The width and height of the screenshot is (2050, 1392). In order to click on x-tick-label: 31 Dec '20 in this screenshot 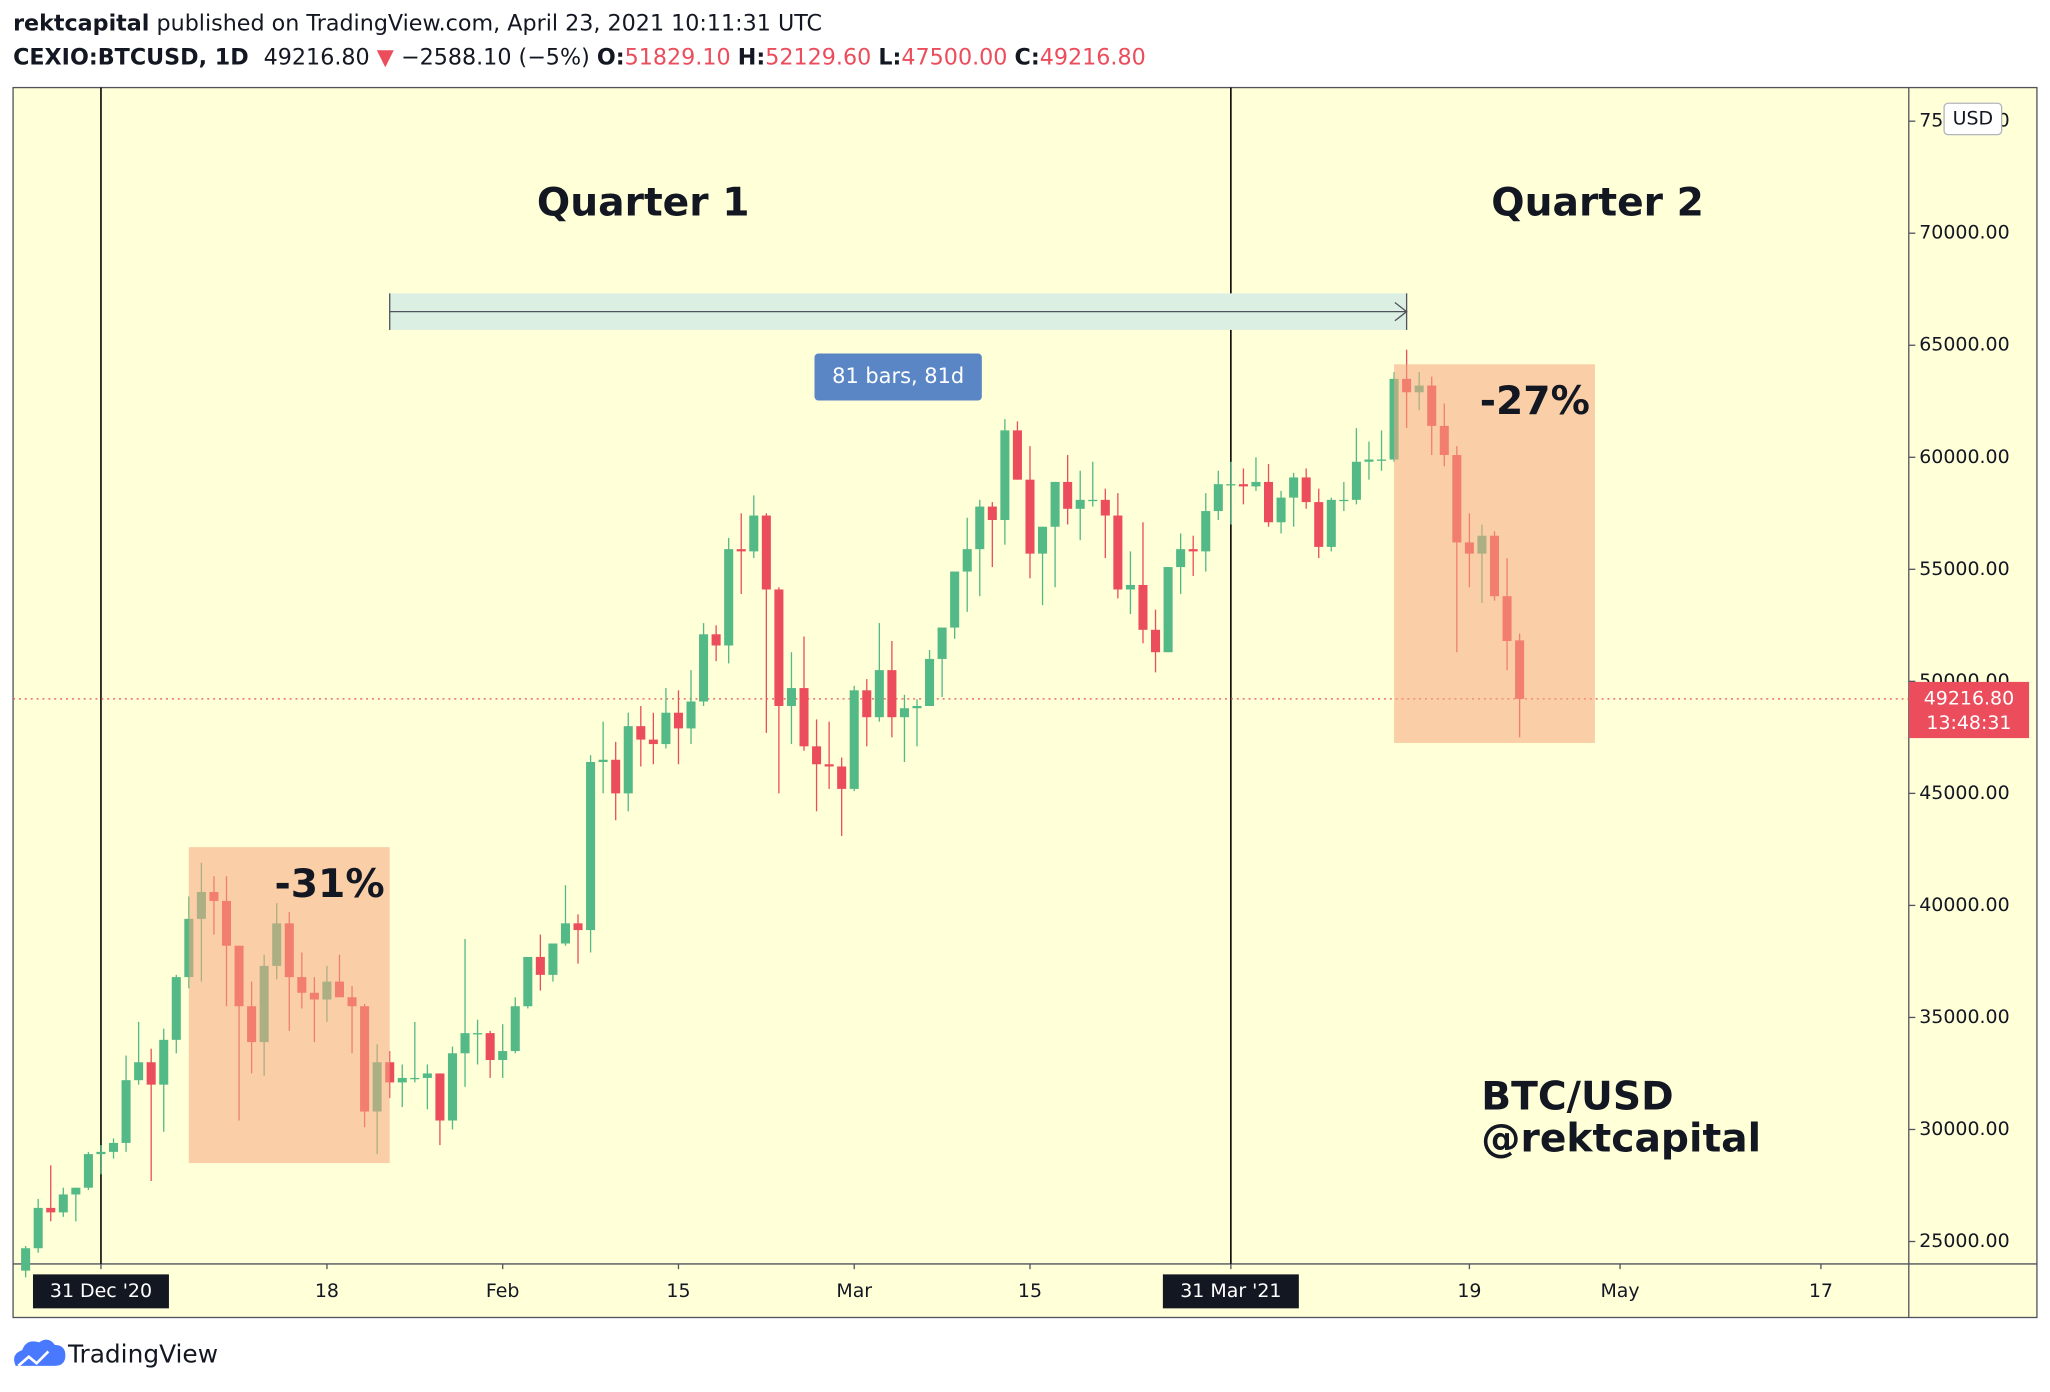, I will do `click(101, 1291)`.